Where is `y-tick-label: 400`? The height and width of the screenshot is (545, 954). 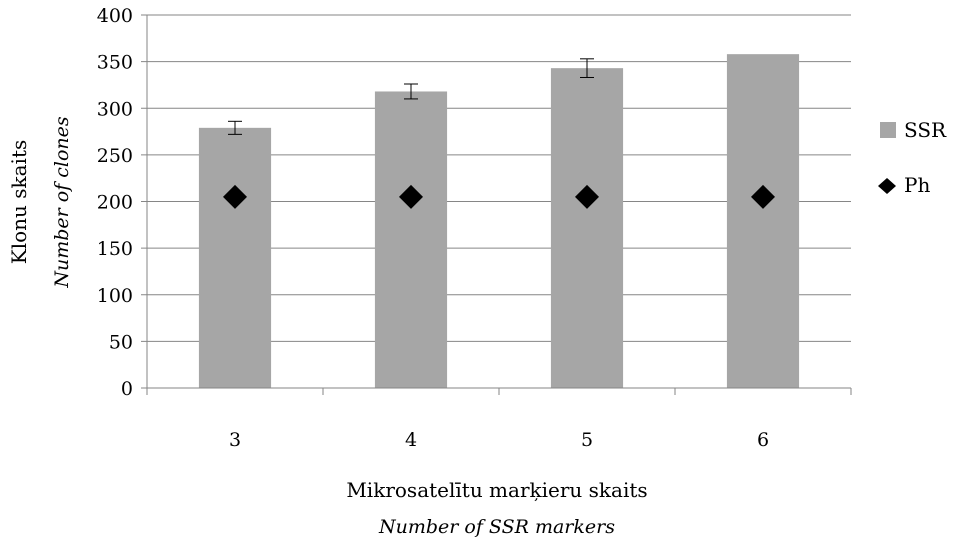 y-tick-label: 400 is located at coordinates (115, 16).